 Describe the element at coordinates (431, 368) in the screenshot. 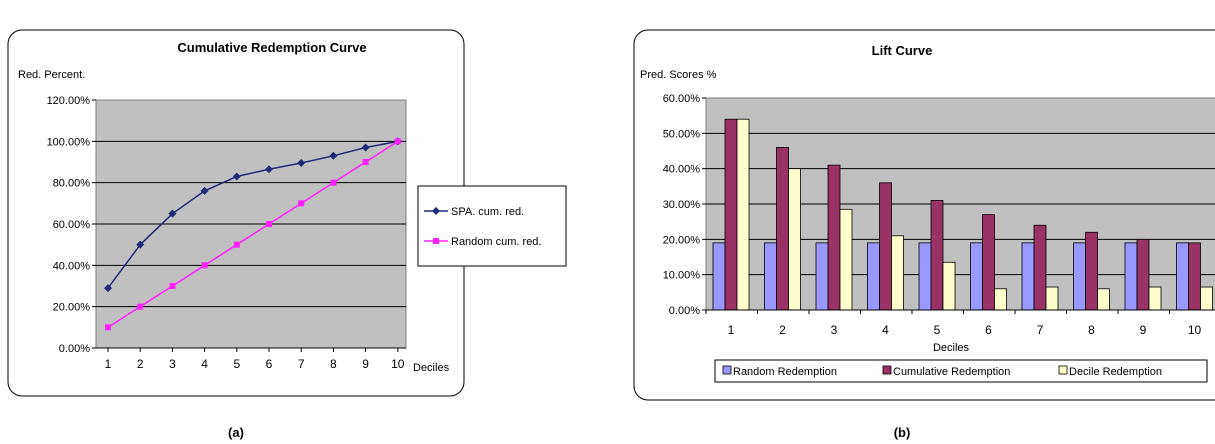

I see `chart-a-xlabel: Deciles` at that location.